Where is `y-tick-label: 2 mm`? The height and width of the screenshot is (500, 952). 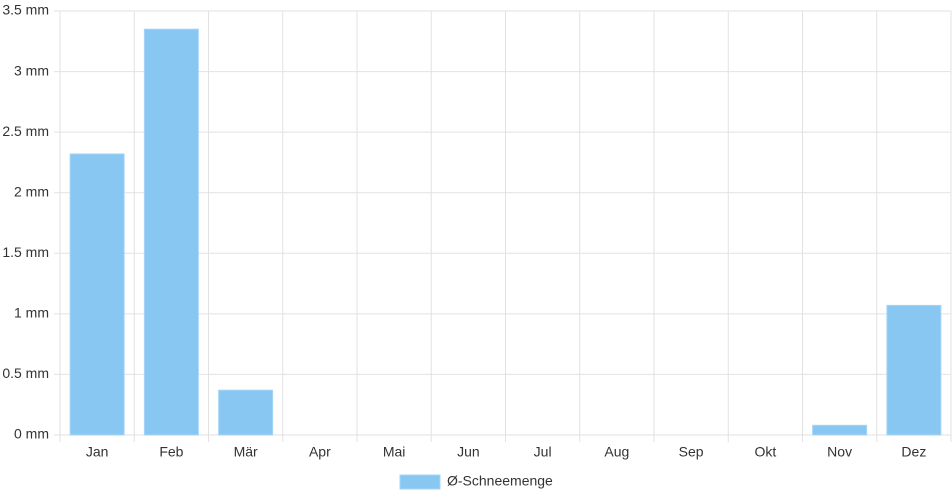 y-tick-label: 2 mm is located at coordinates (31, 191).